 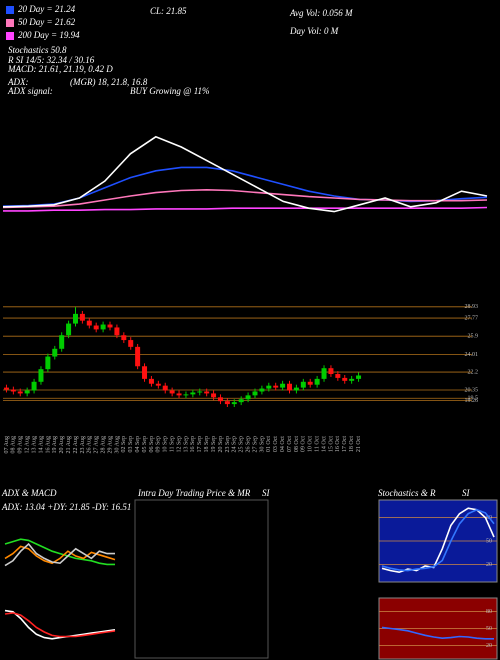 What do you see at coordinates (90, 445) in the screenshot?
I see `x-tick-label: 26 Aug` at bounding box center [90, 445].